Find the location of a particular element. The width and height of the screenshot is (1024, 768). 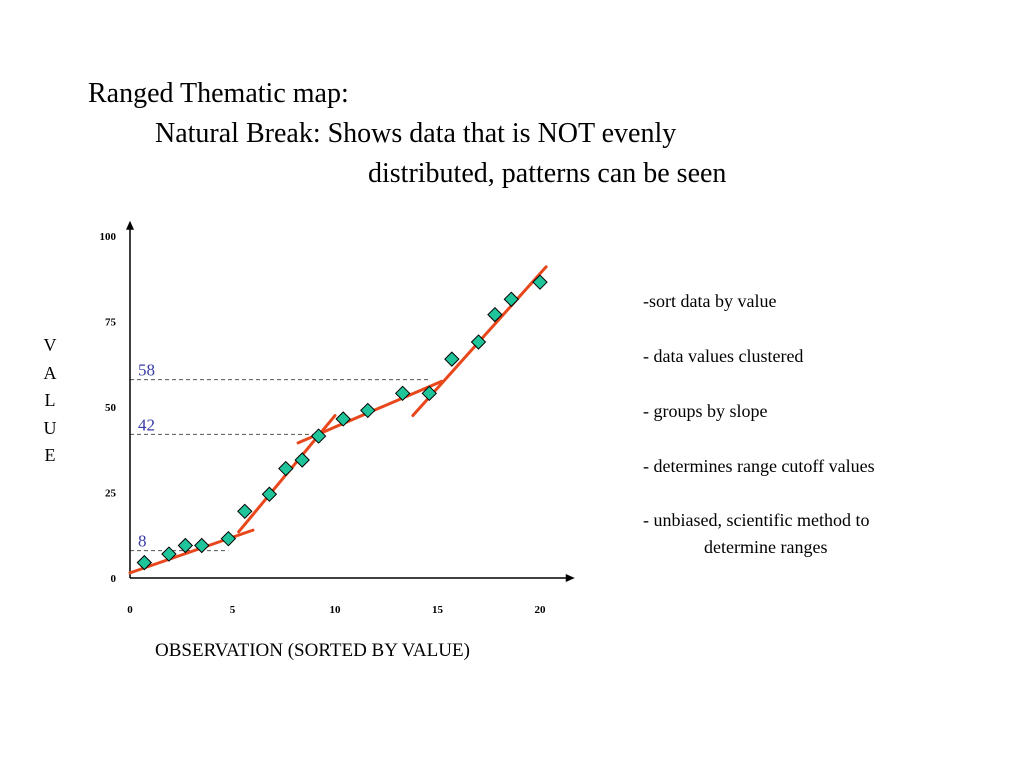

x-tick-label: 20 is located at coordinates (541, 610).